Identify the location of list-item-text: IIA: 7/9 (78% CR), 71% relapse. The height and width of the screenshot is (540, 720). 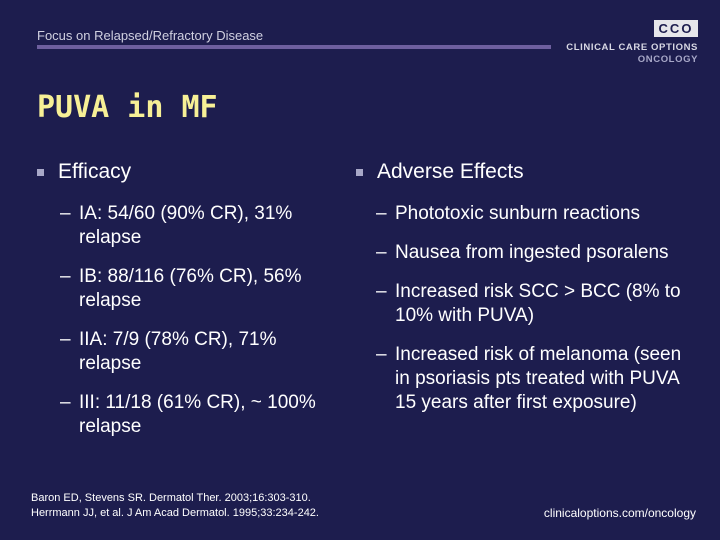
(178, 351).